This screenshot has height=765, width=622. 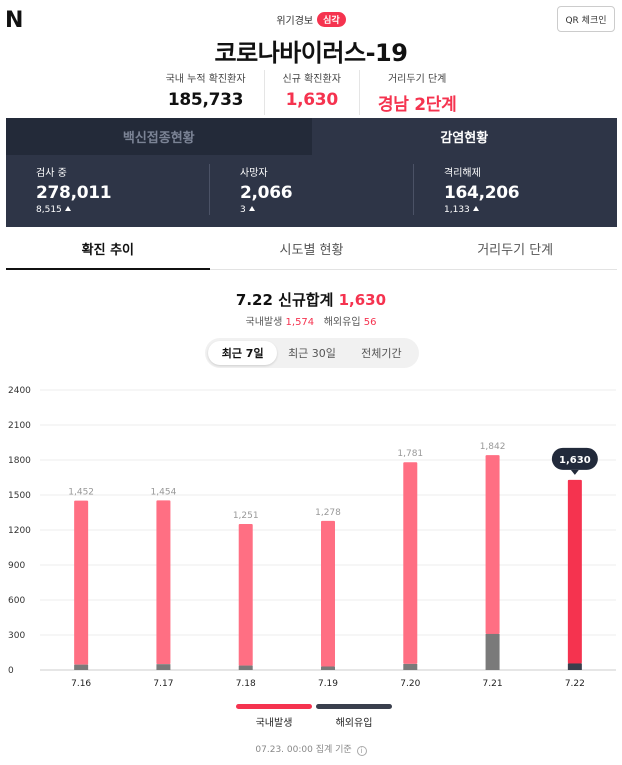 I want to click on period-selector: 최근 7일 최근 30일 전체기간, so click(x=312, y=353).